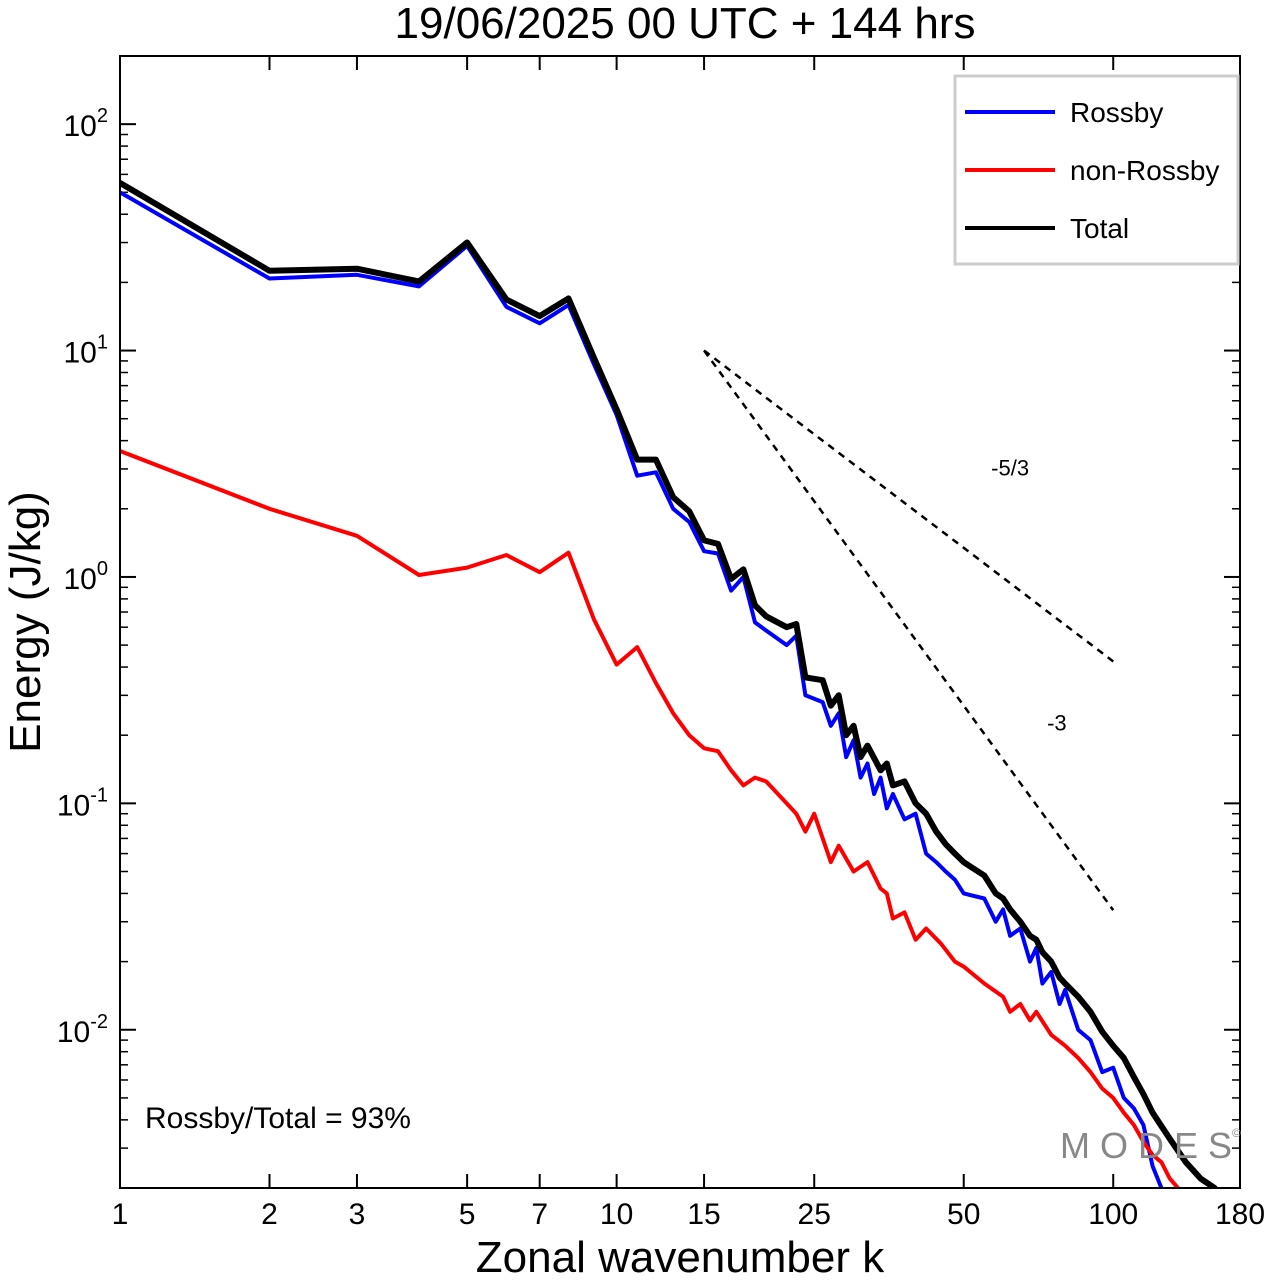  I want to click on legend-label-non-rossby: non-Rossby, so click(1144, 170).